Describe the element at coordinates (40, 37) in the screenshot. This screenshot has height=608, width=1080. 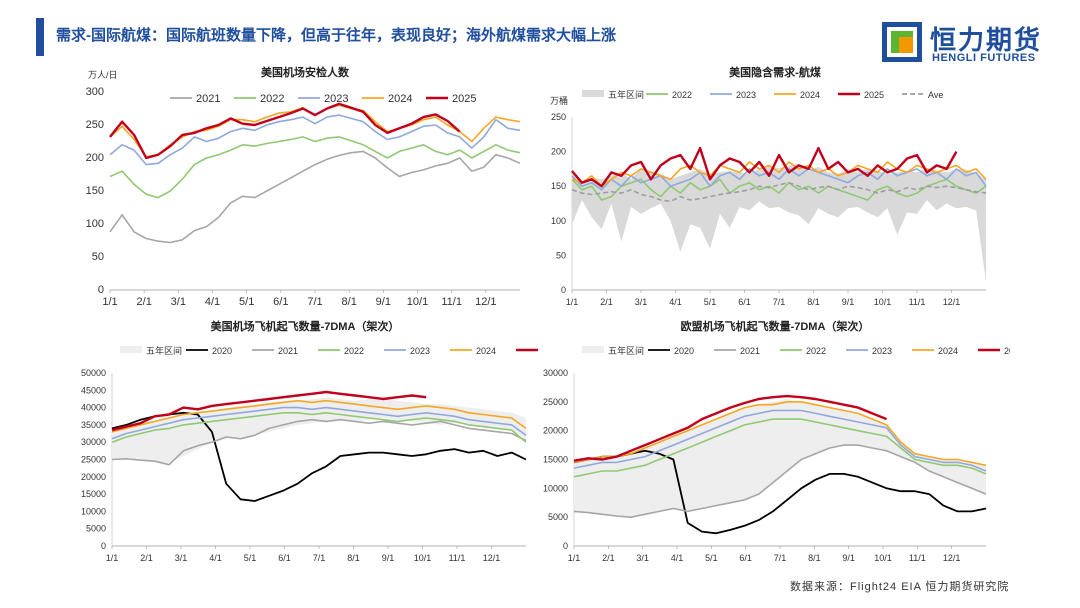
I see `header-accent-bar` at that location.